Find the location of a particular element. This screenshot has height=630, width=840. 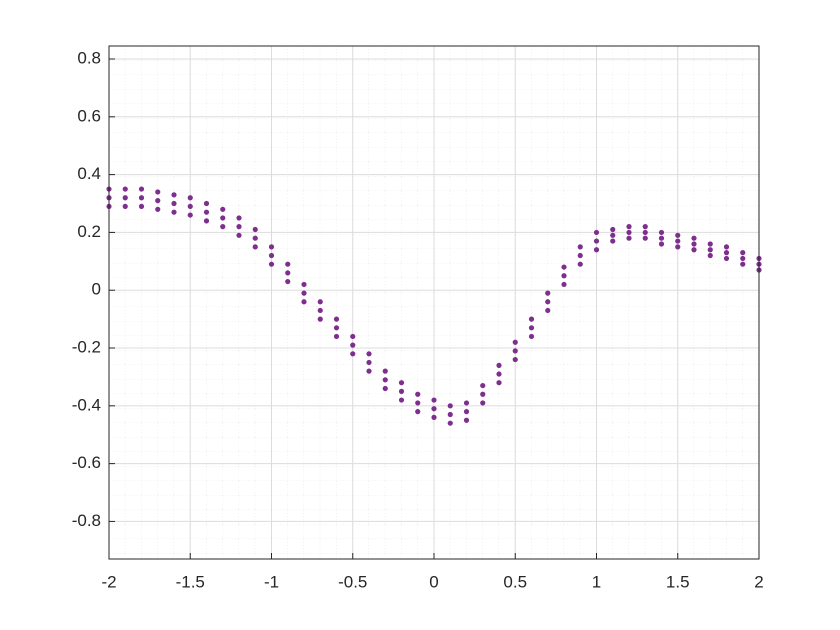

y-tick-label: 0.4 is located at coordinates (89, 173).